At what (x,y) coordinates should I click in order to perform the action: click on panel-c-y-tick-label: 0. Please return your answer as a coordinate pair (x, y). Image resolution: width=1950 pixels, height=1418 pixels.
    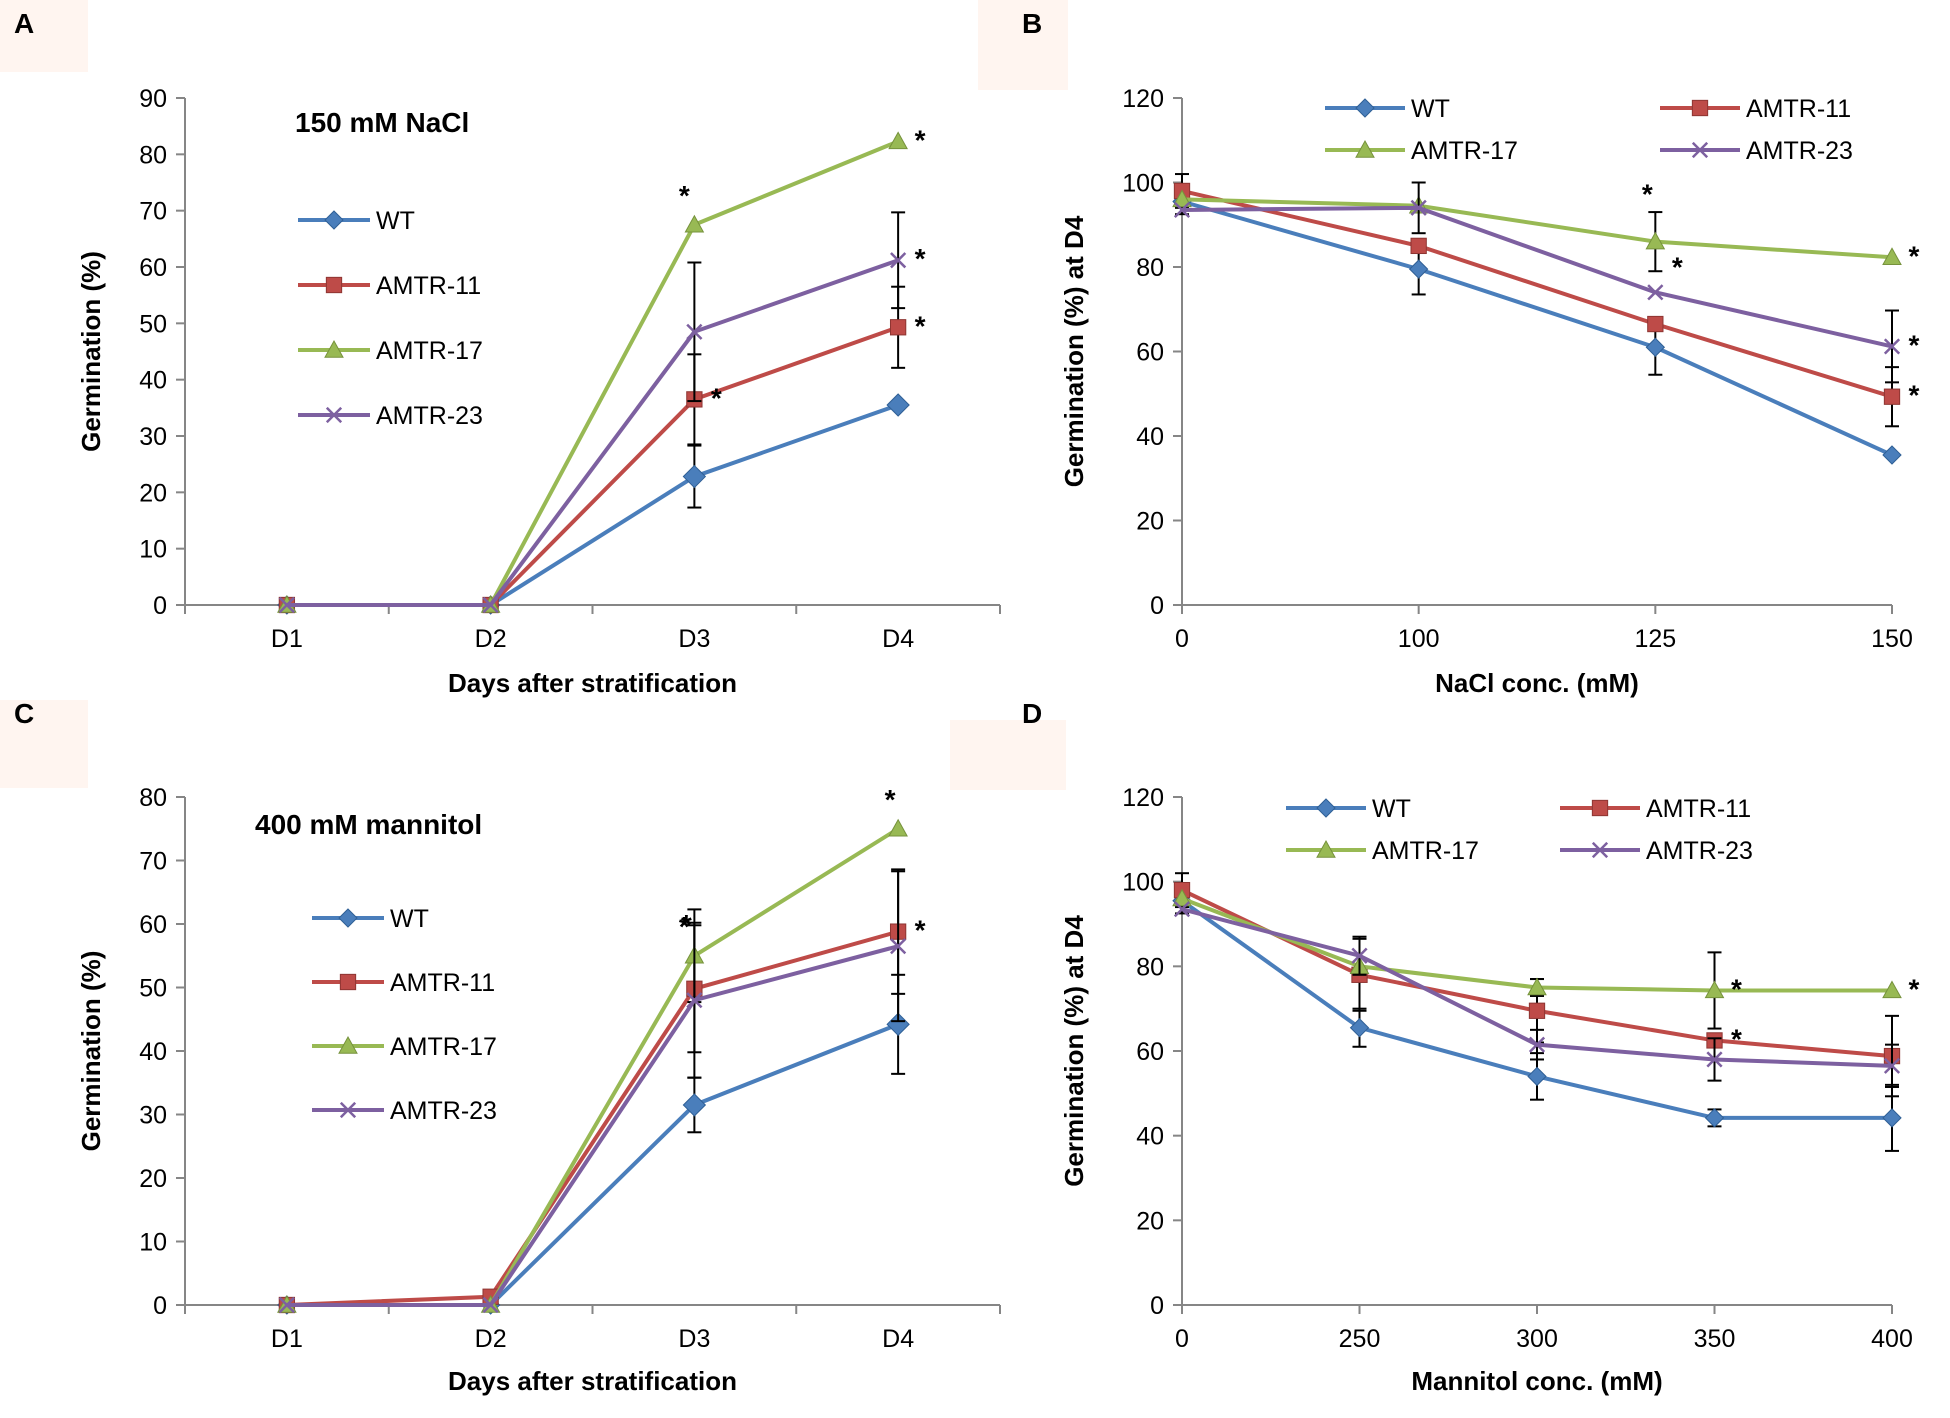
    Looking at the image, I should click on (160, 1306).